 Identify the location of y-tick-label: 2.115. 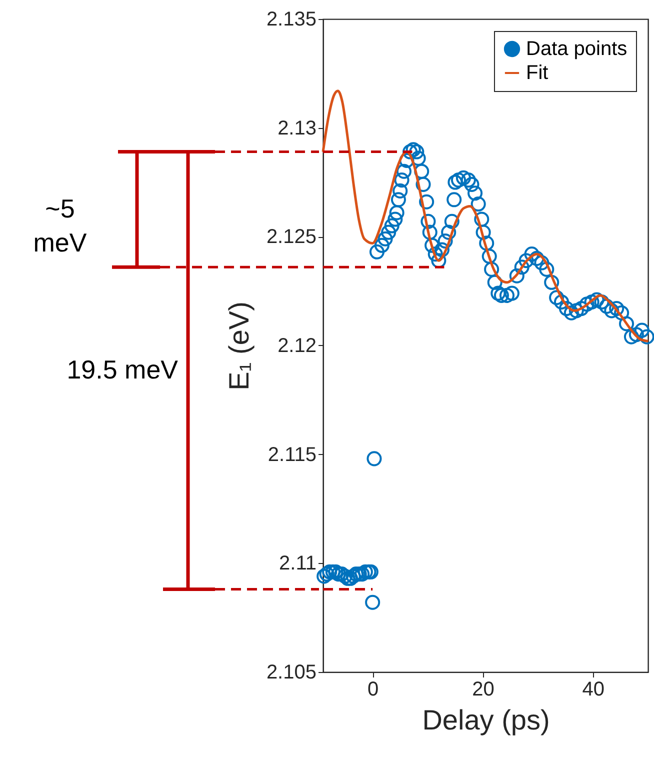
(292, 455).